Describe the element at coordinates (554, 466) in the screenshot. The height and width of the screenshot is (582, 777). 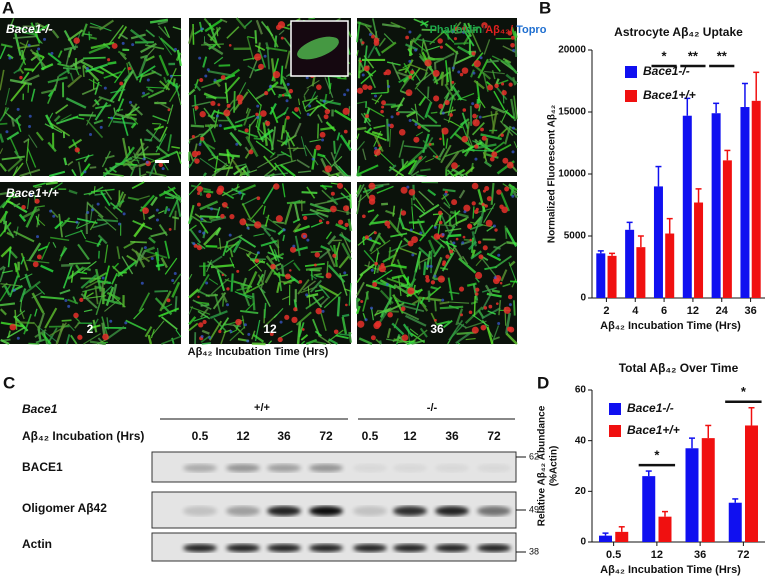
I see `y-axis-label: (%Actin)` at that location.